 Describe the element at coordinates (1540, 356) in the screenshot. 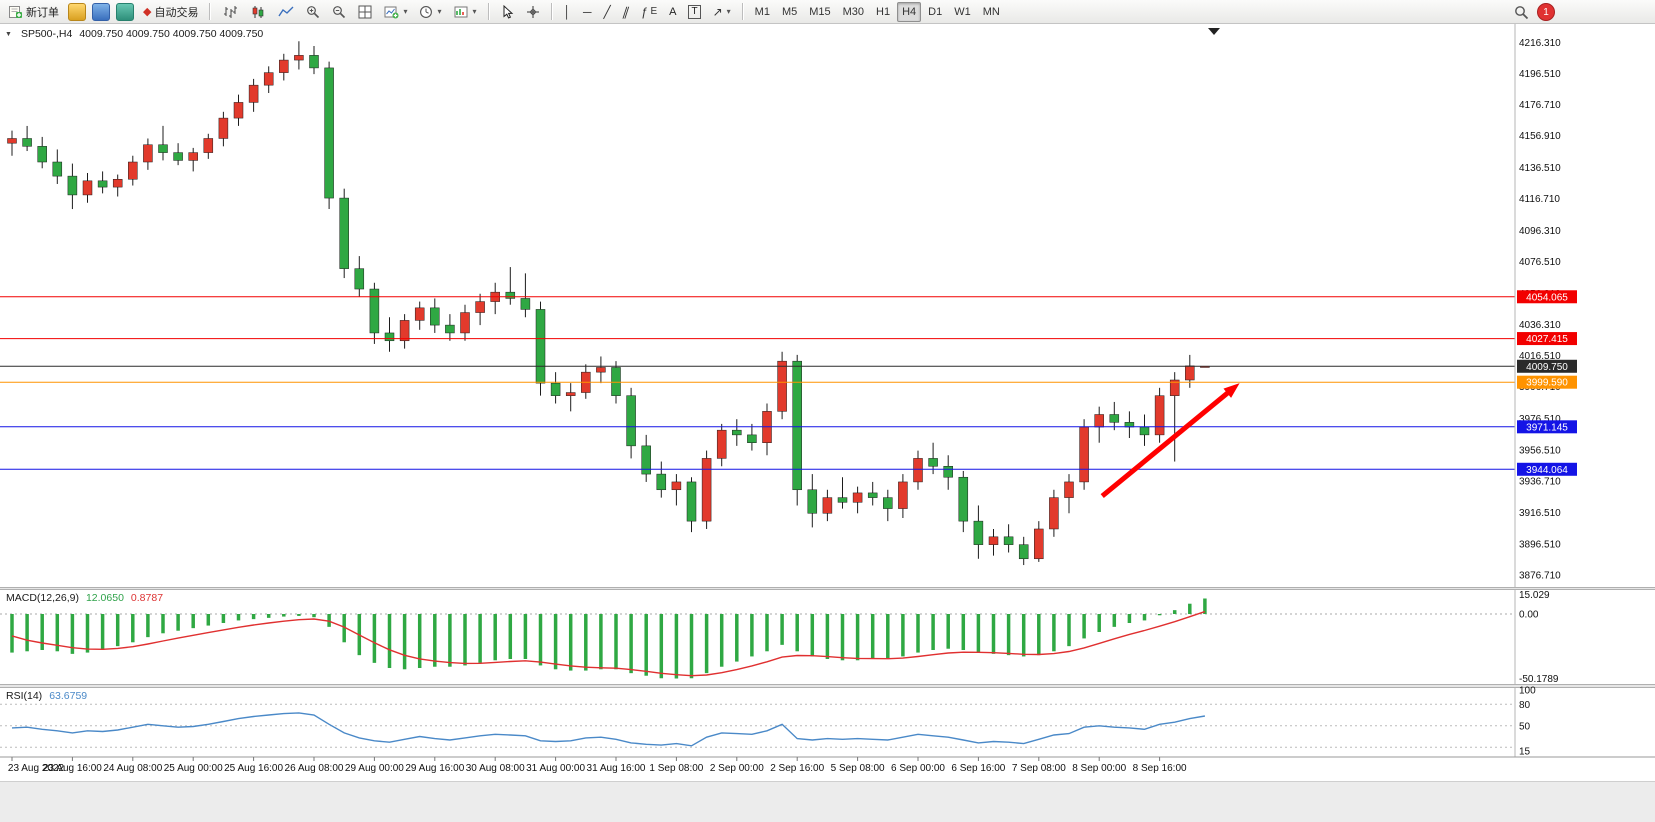

I see `price-axis-label: 4016.510` at that location.